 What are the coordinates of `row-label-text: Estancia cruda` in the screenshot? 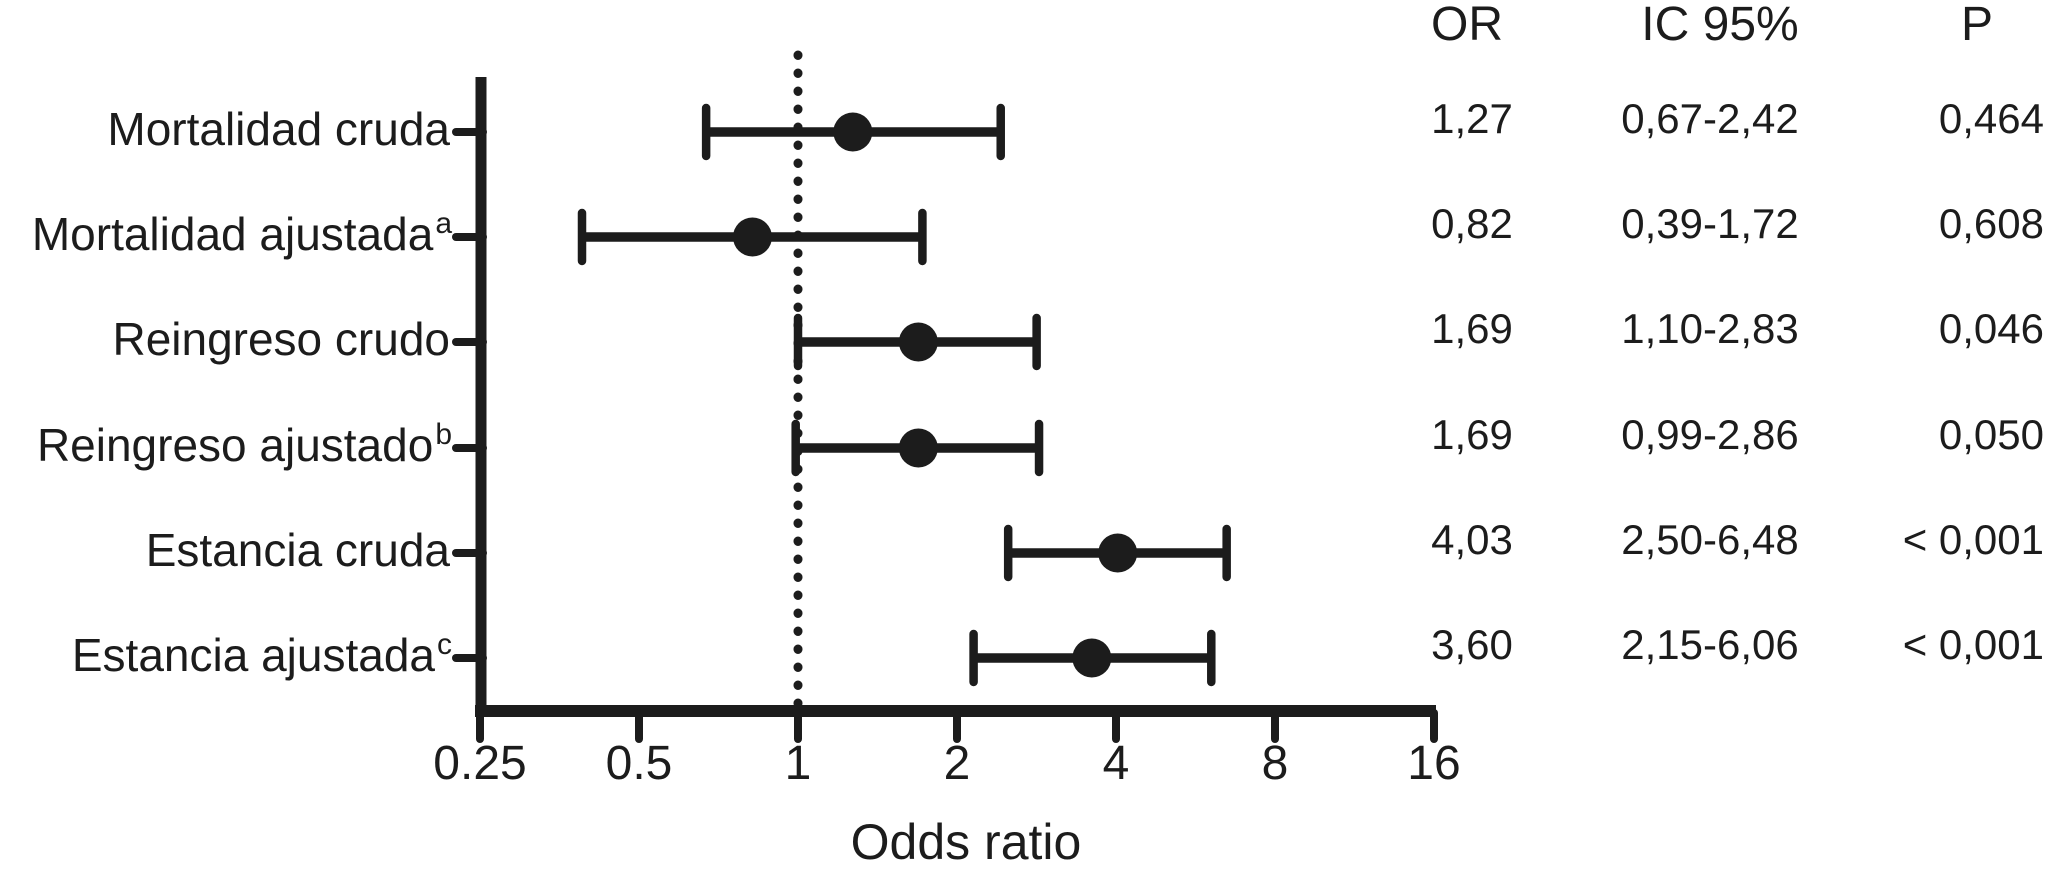 It's located at (297, 550).